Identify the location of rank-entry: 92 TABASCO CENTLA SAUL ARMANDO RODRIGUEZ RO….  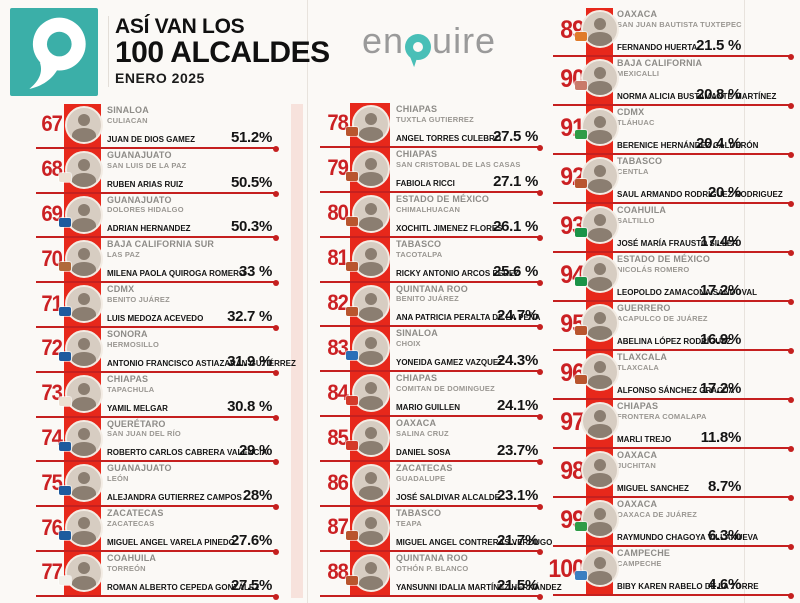
(673, 181).